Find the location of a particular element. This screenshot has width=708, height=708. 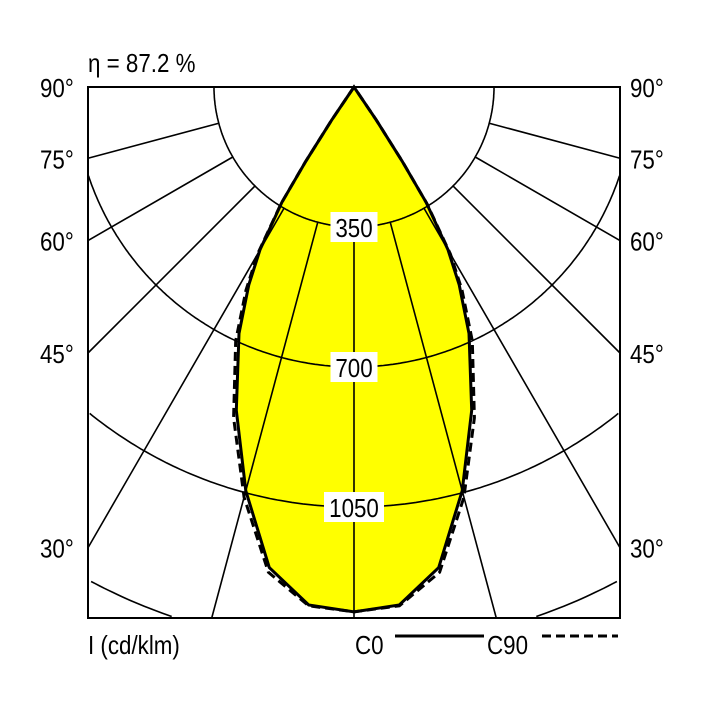

efficiency-title: η = 87.2 % is located at coordinates (141, 63).